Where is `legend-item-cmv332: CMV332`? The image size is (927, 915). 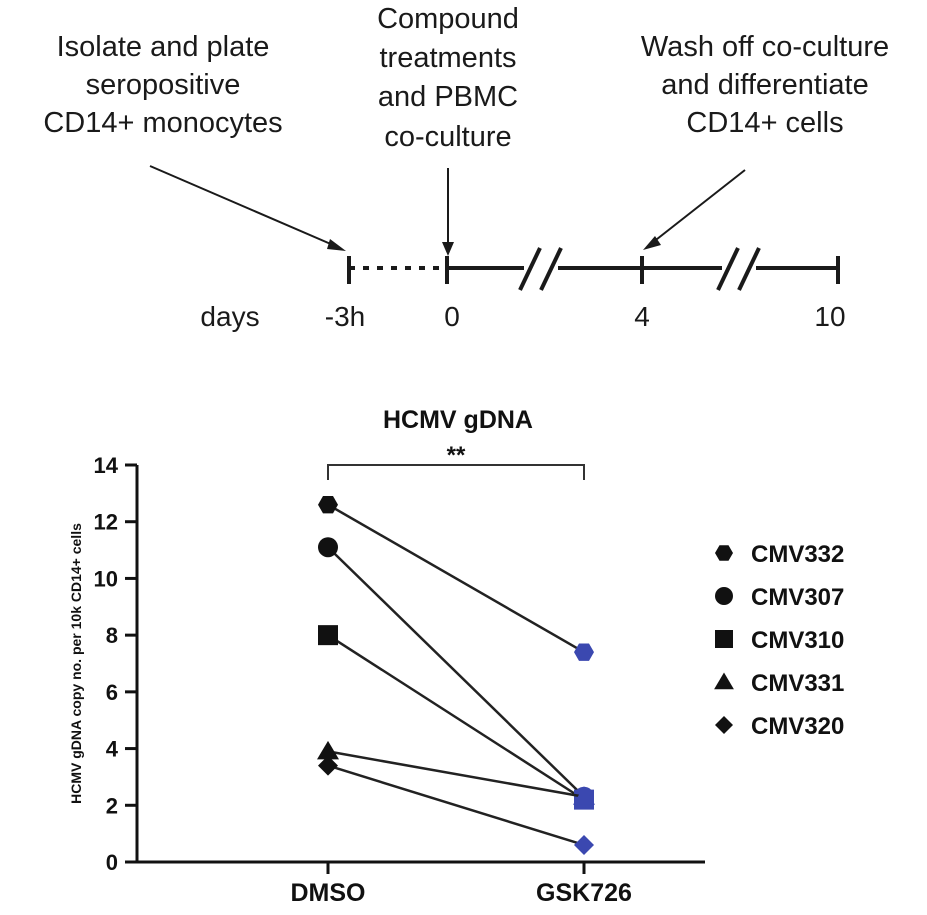 legend-item-cmv332: CMV332 is located at coordinates (779, 554).